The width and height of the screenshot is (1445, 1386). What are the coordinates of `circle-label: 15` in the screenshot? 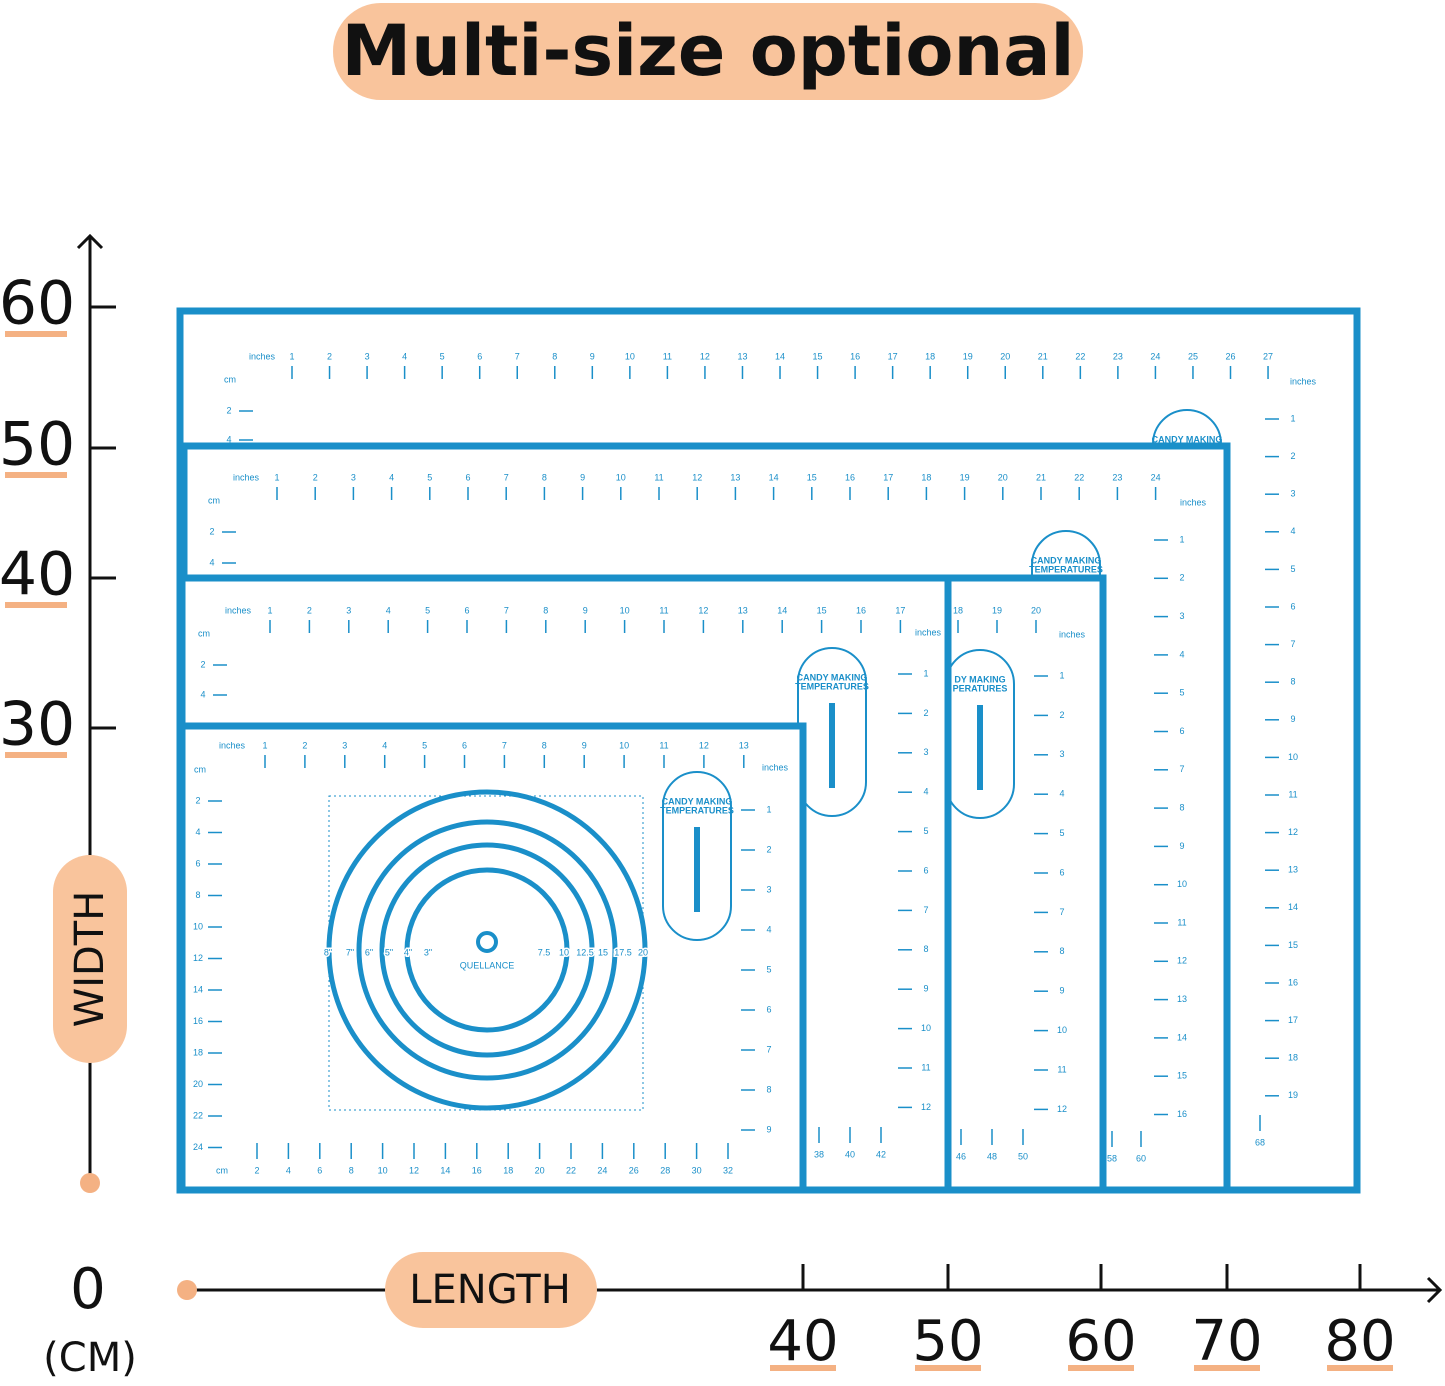 It's located at (603, 952).